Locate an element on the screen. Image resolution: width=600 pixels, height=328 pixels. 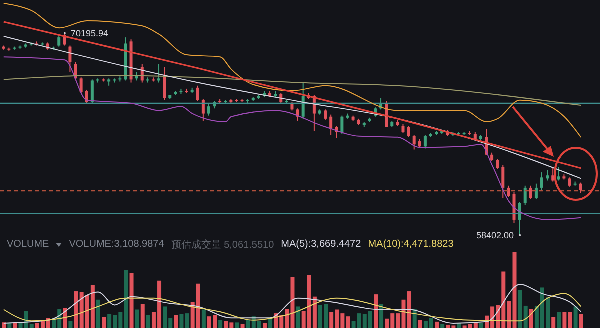
text: MA(10):4,471.8823 is located at coordinates (411, 244).